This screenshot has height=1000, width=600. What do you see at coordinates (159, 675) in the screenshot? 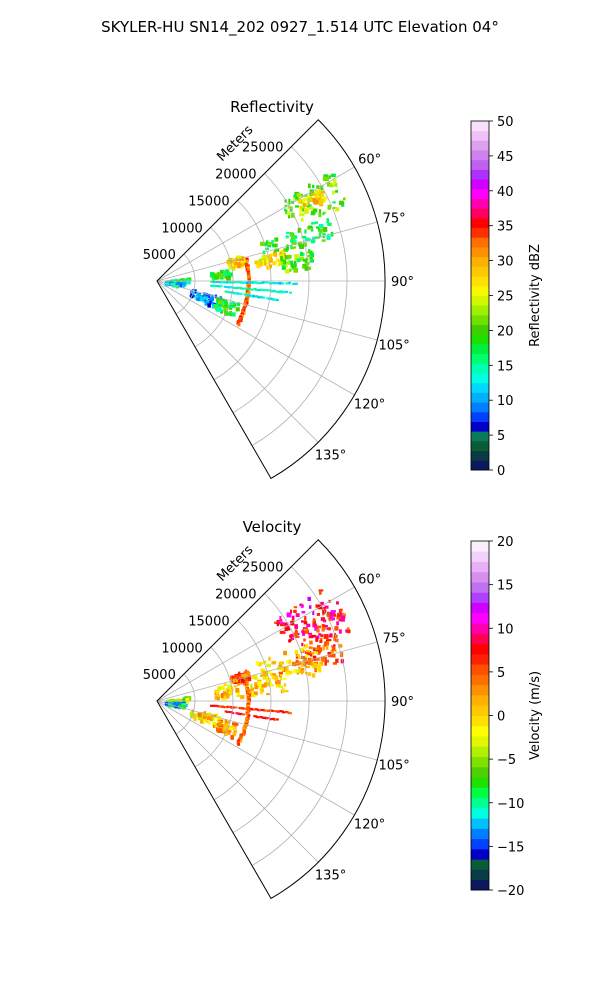
I see `radial-tick-label: 5000` at bounding box center [159, 675].